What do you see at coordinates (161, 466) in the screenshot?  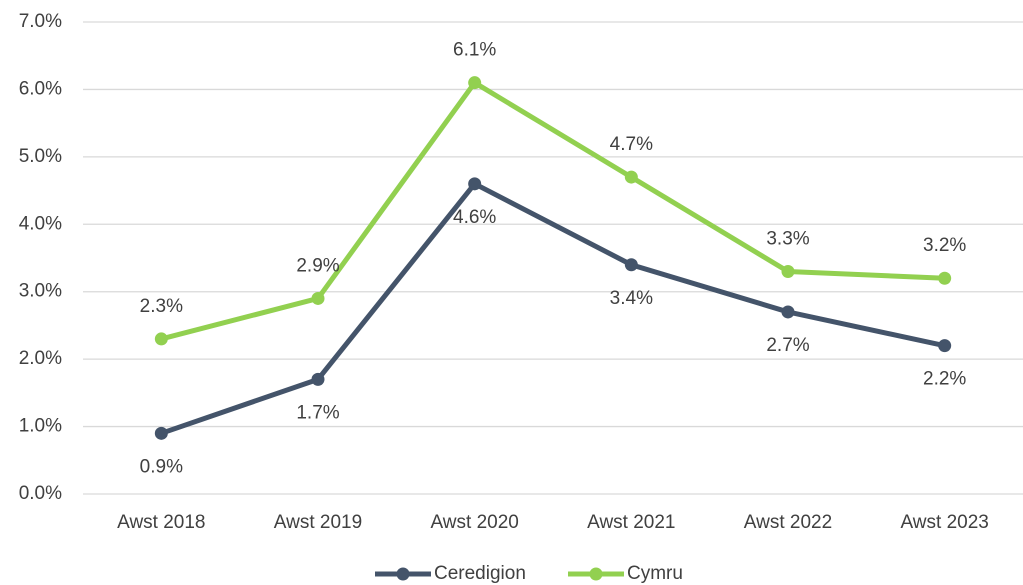 I see `data-label: 0.9%` at bounding box center [161, 466].